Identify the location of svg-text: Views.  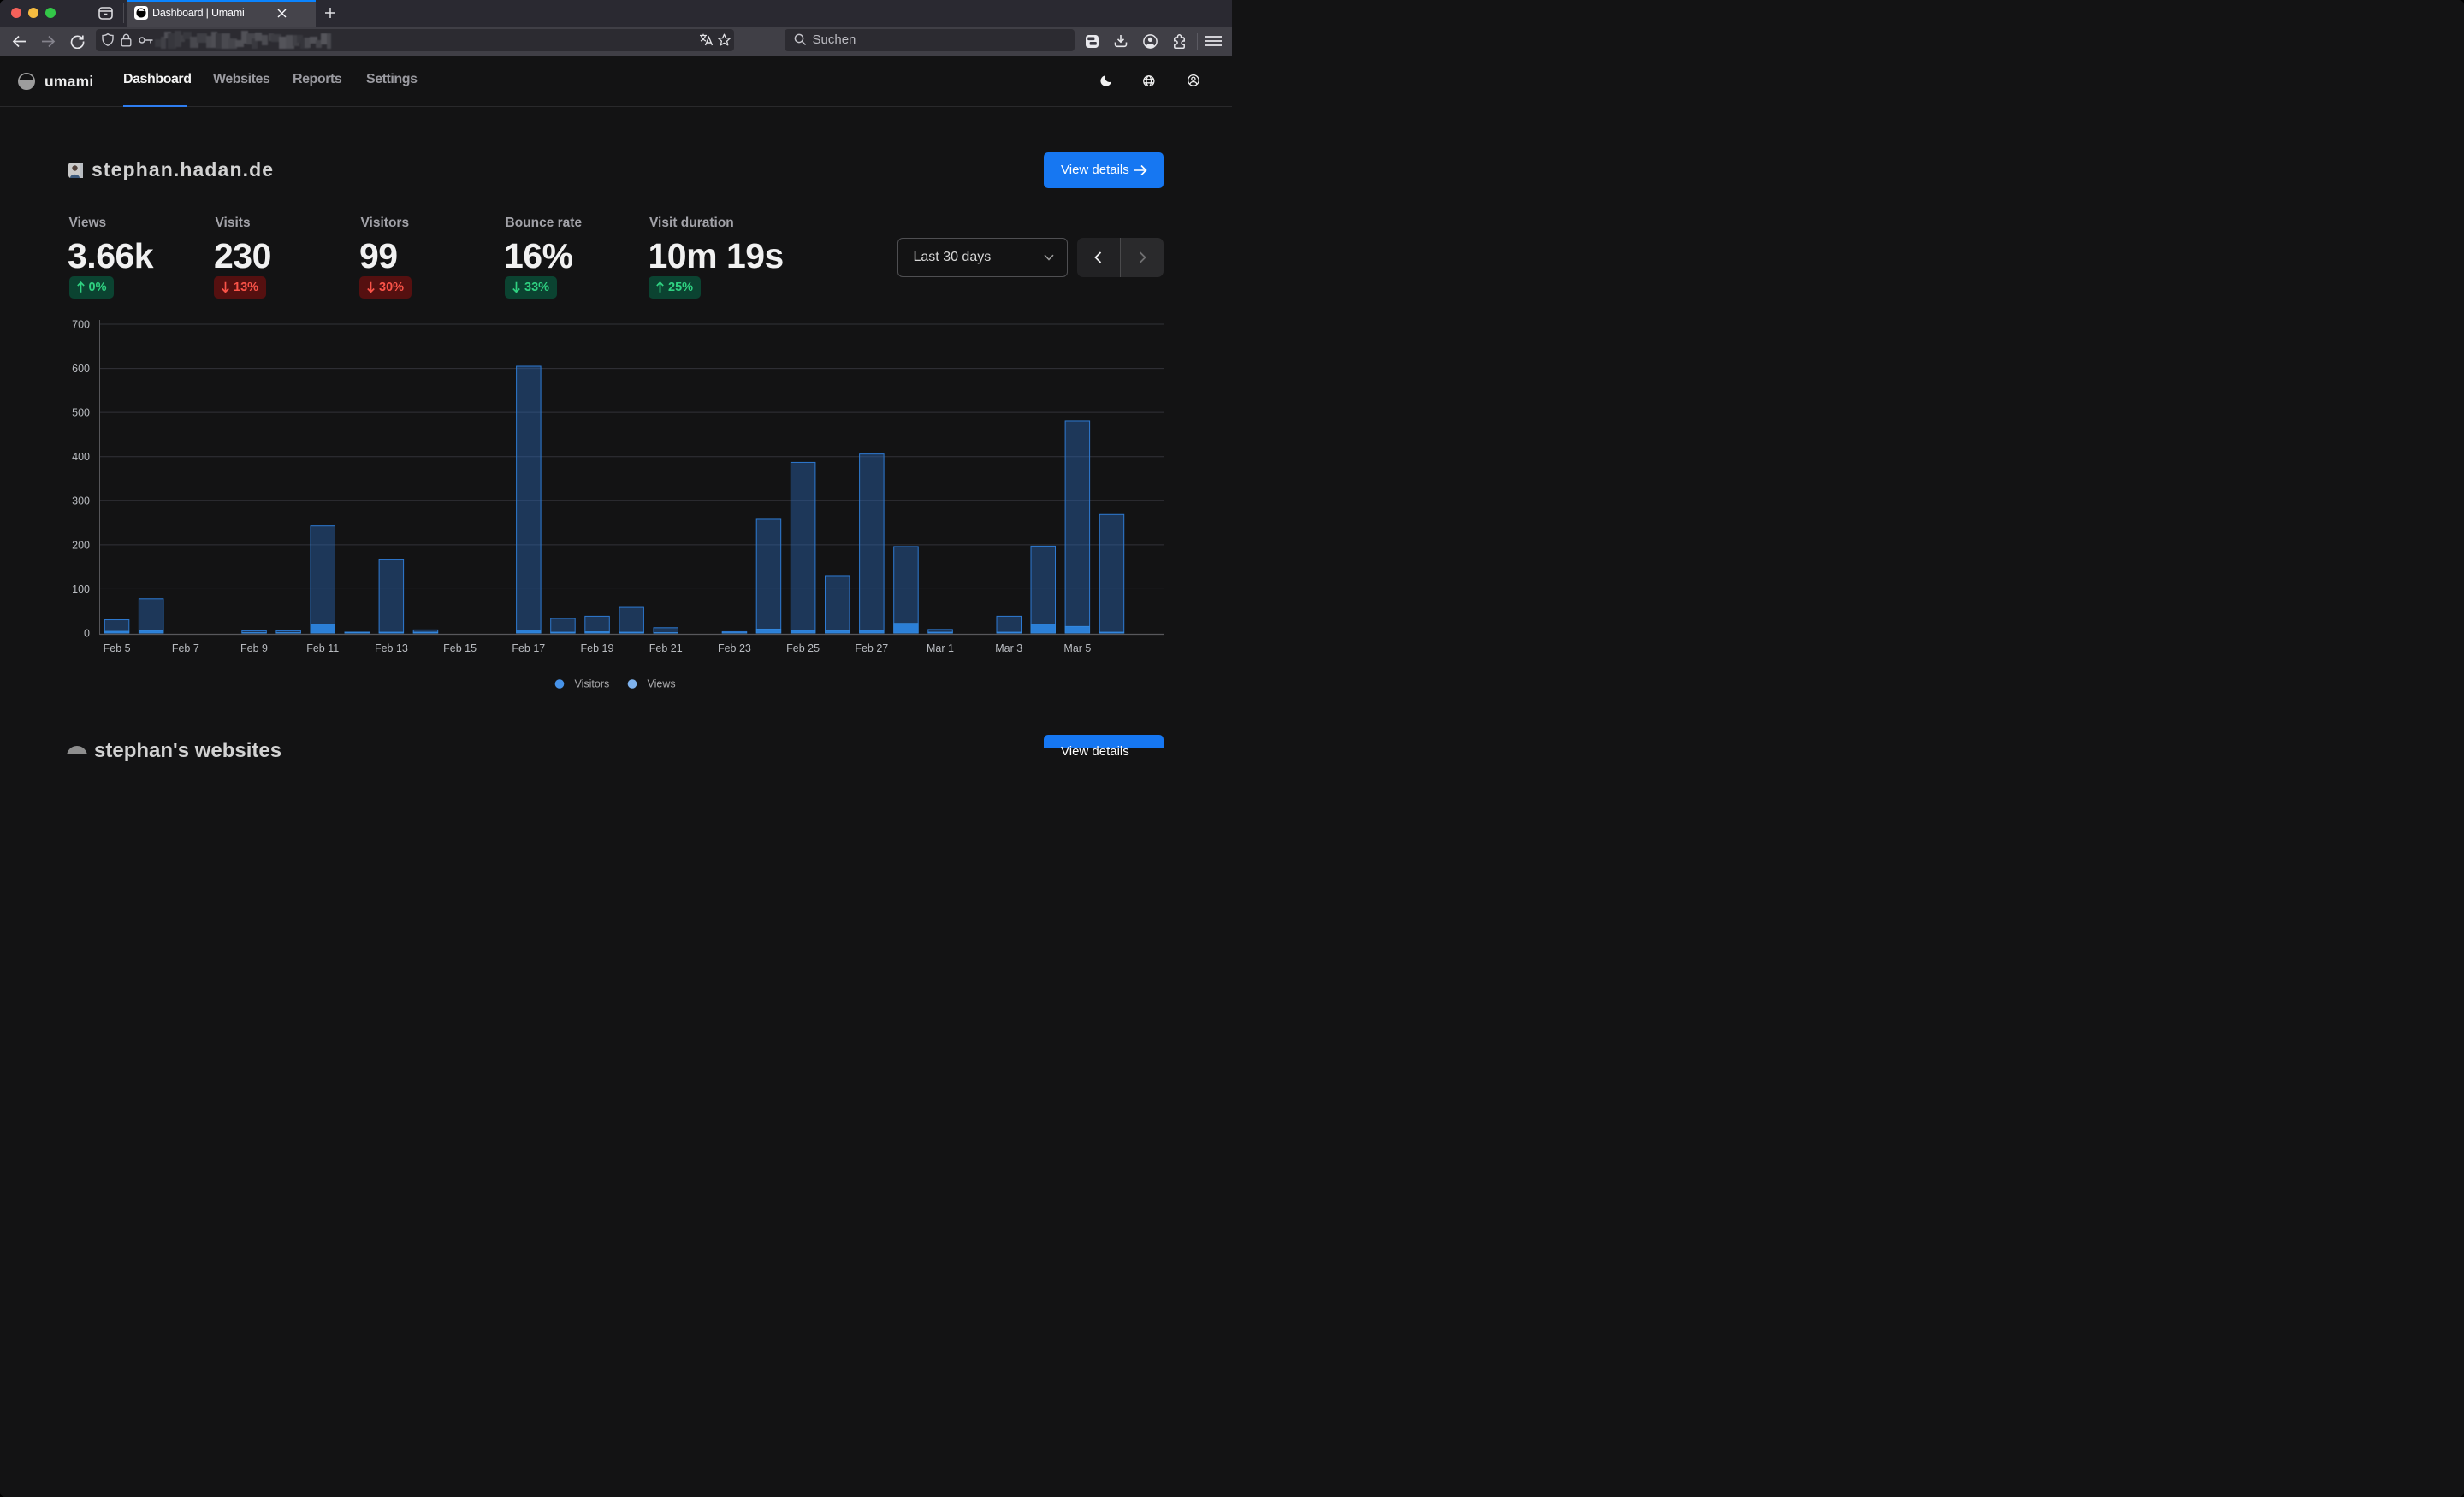
(662, 684).